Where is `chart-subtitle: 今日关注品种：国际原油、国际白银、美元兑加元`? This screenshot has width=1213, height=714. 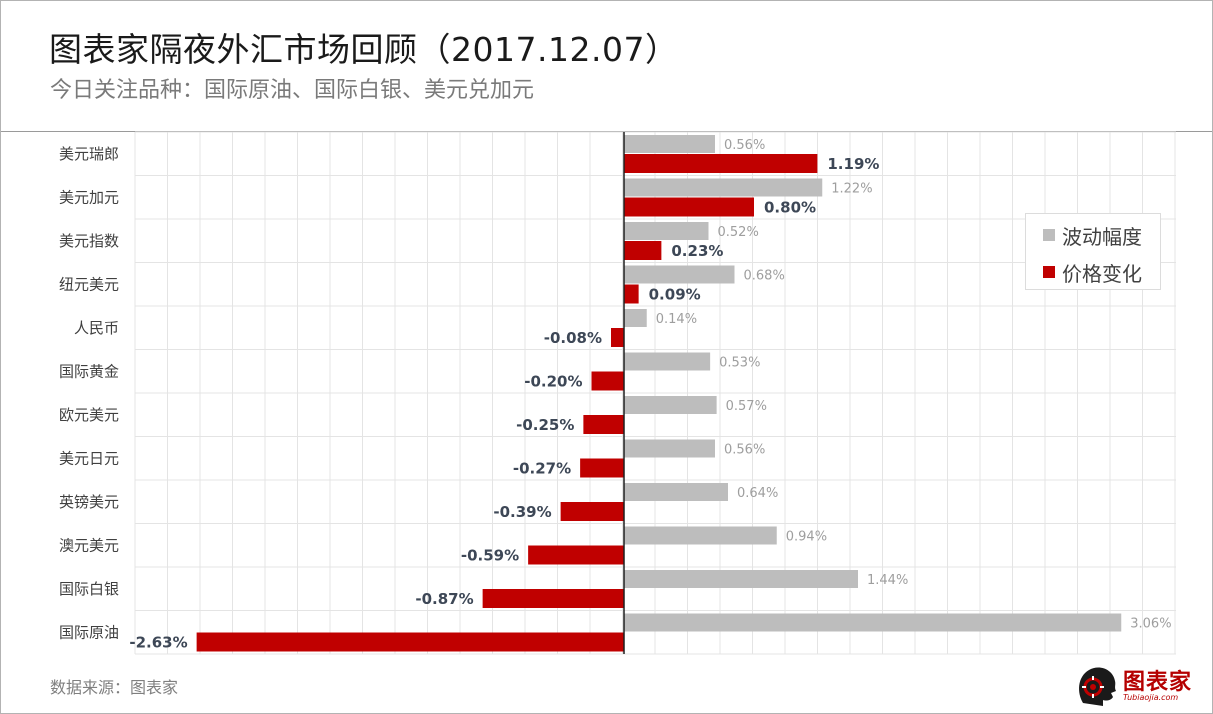 chart-subtitle: 今日关注品种：国际原油、国际白银、美元兑加元 is located at coordinates (292, 90).